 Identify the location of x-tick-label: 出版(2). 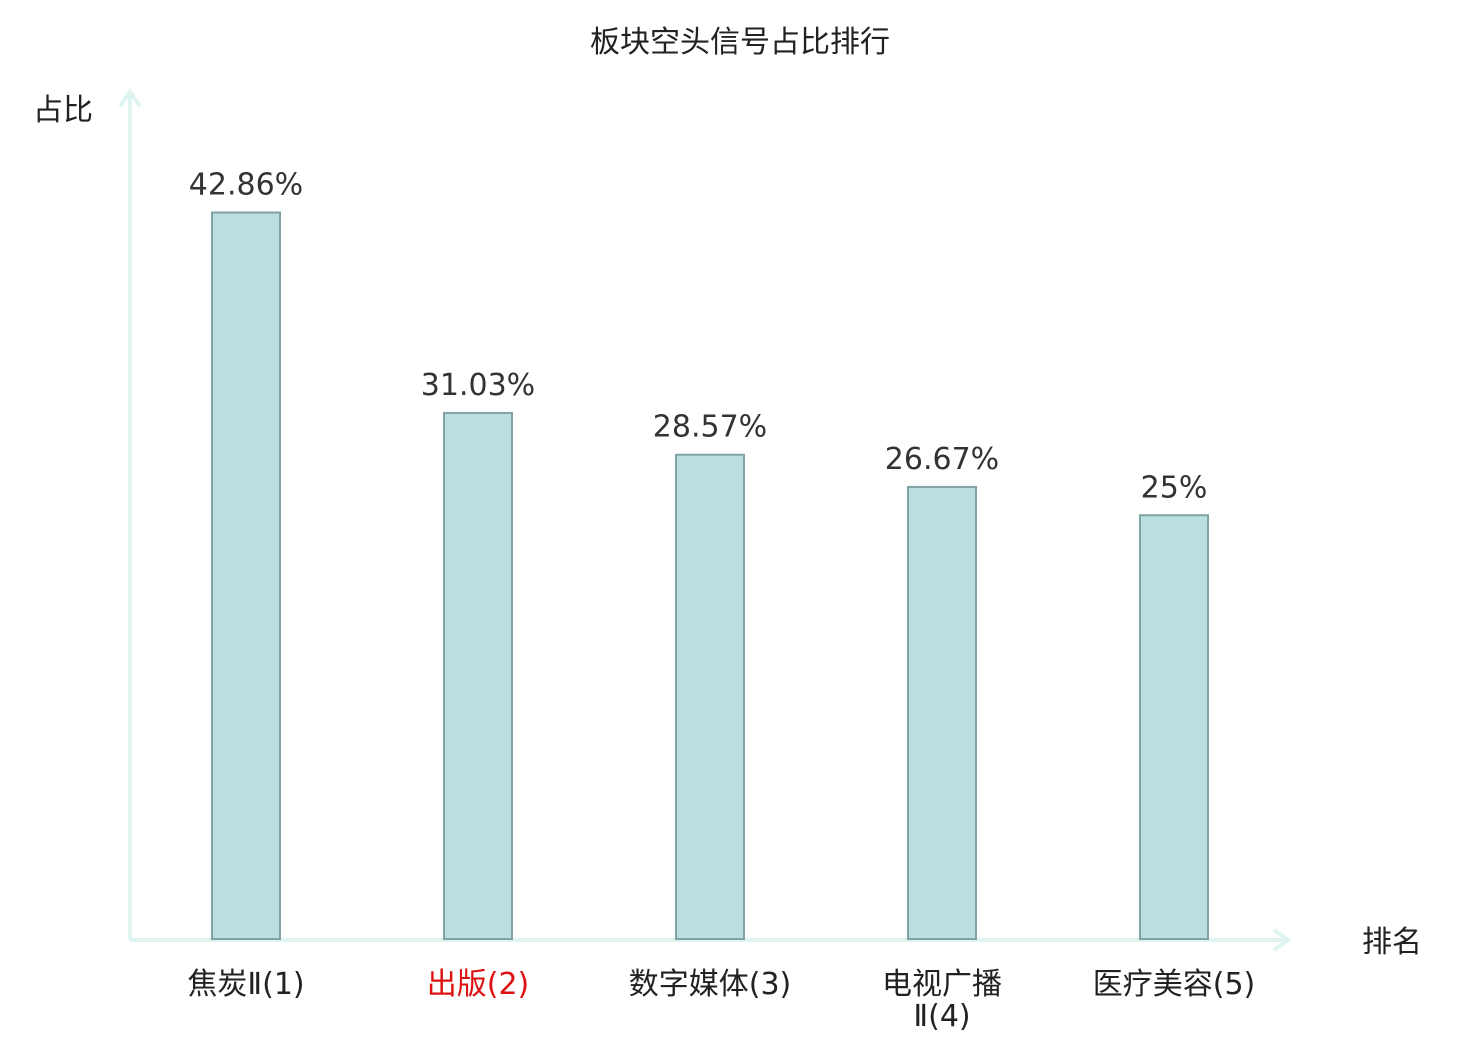
(478, 984).